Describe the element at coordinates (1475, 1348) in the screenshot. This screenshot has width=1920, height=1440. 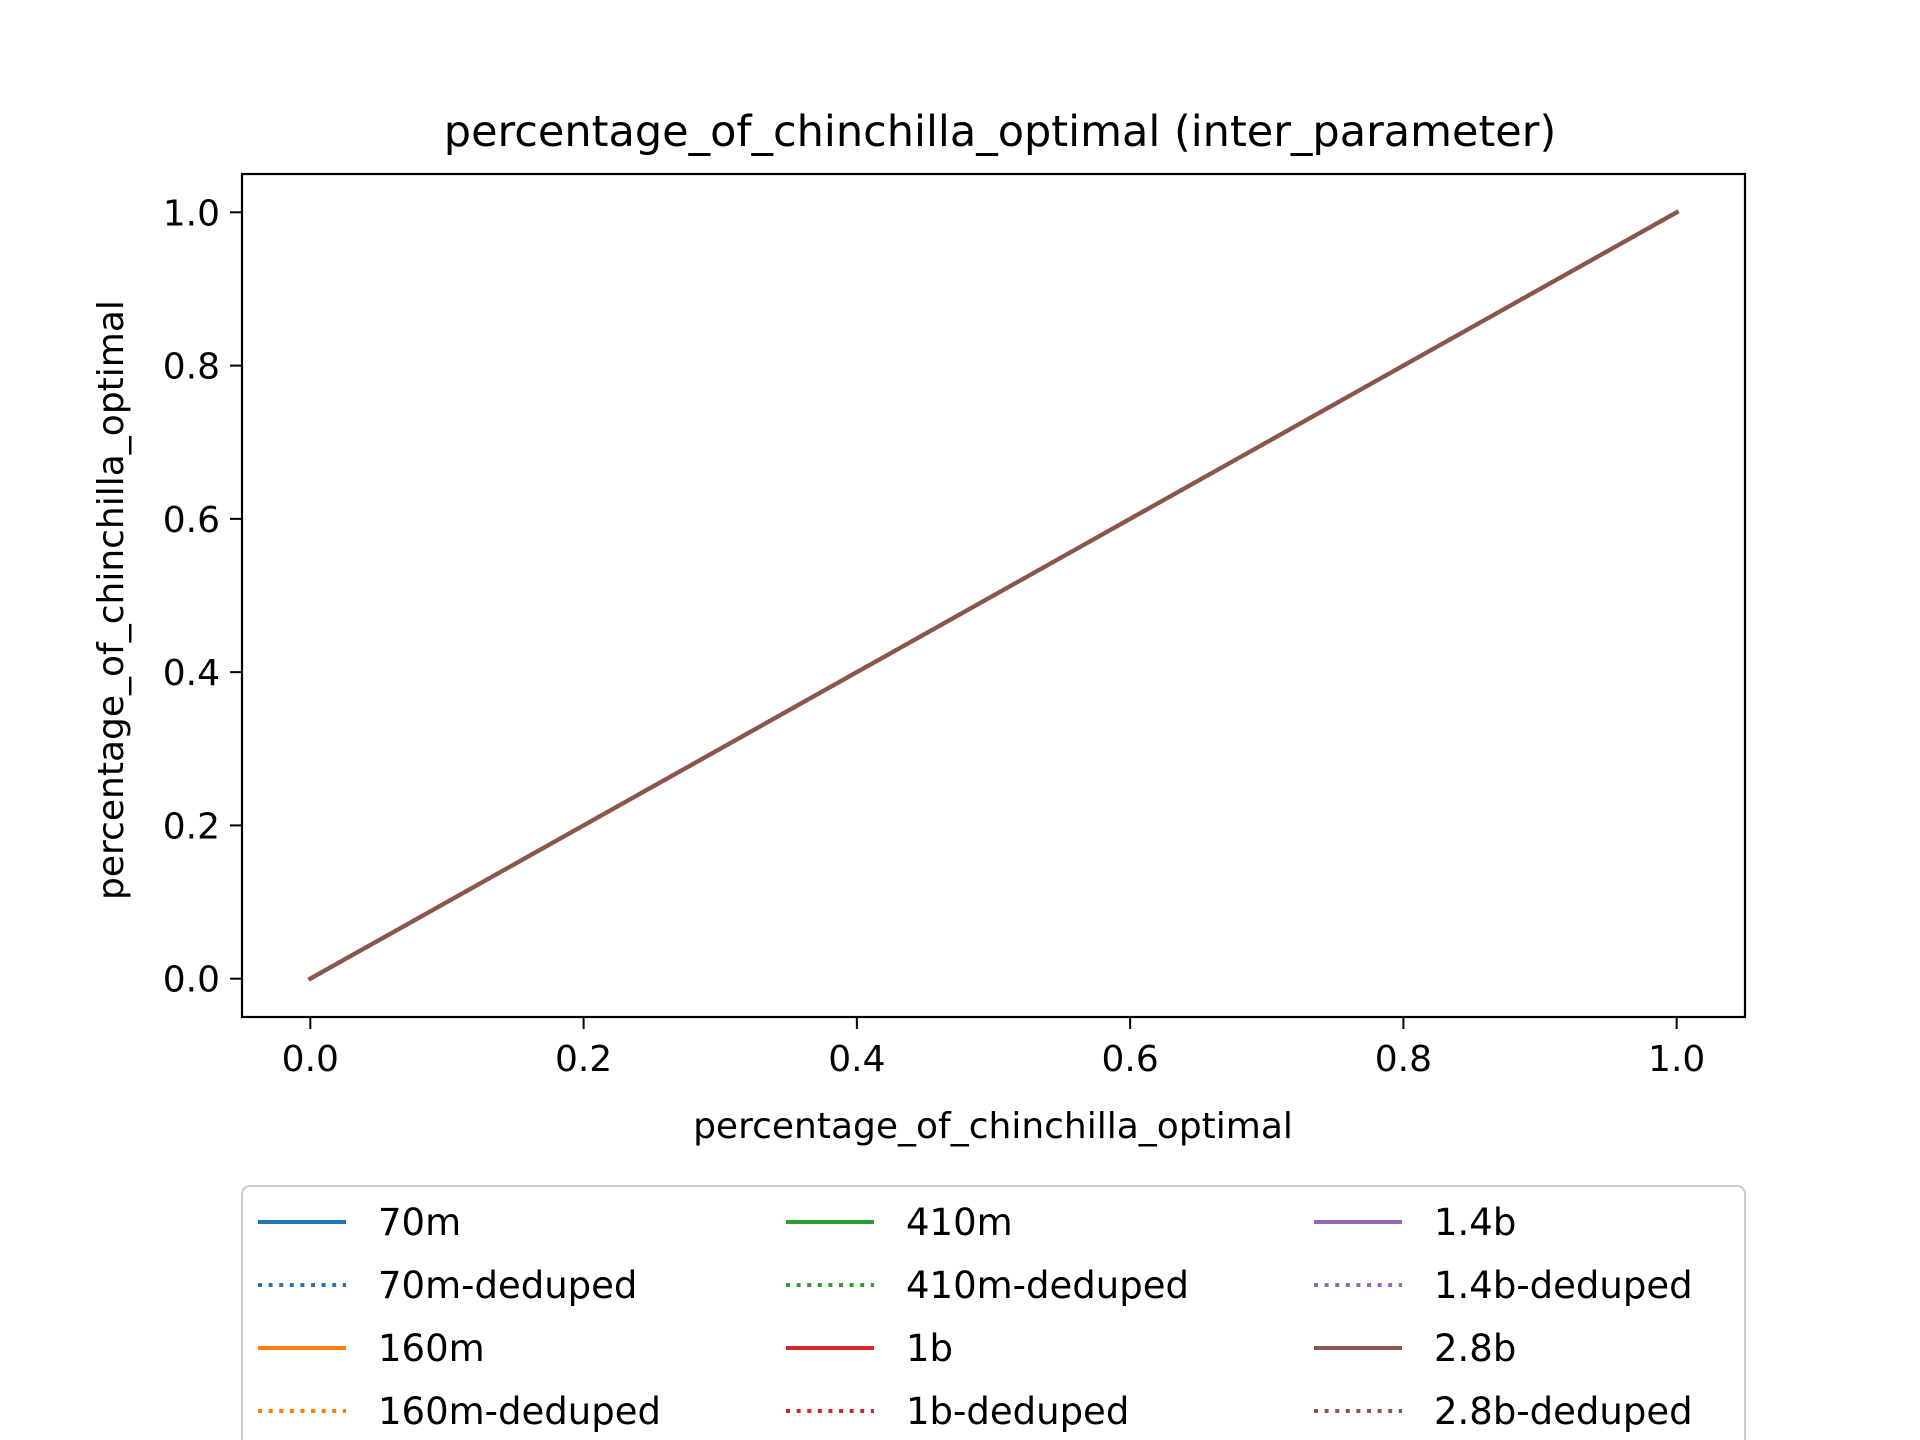
I see `legend-label: 2.8b` at that location.